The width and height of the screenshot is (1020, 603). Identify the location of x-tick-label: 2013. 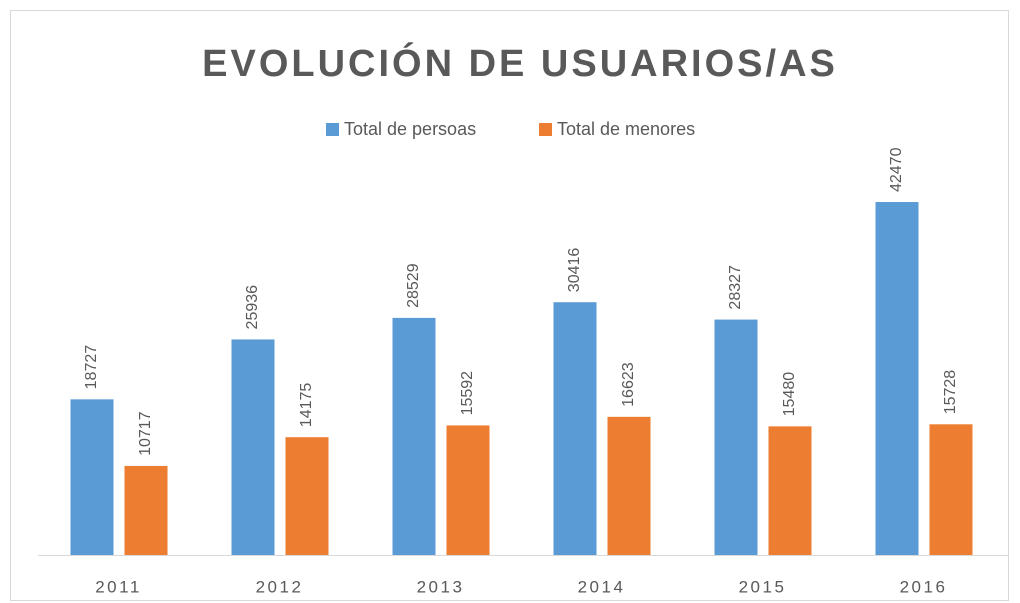
(441, 586).